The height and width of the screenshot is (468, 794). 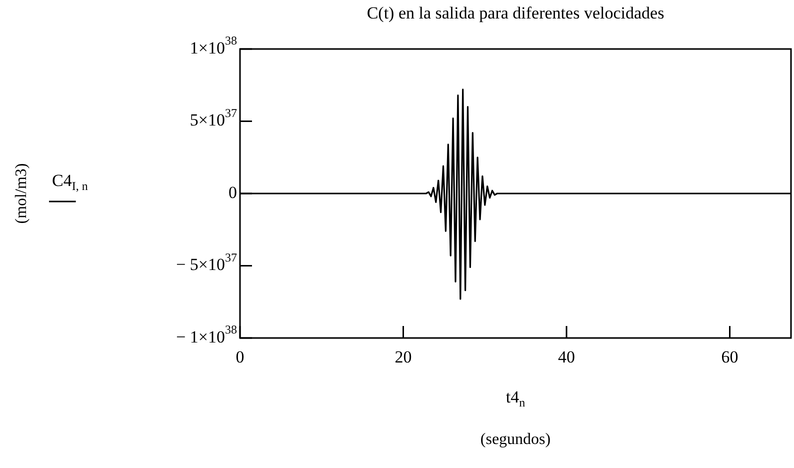 What do you see at coordinates (232, 192) in the screenshot?
I see `y-tick-label: 0` at bounding box center [232, 192].